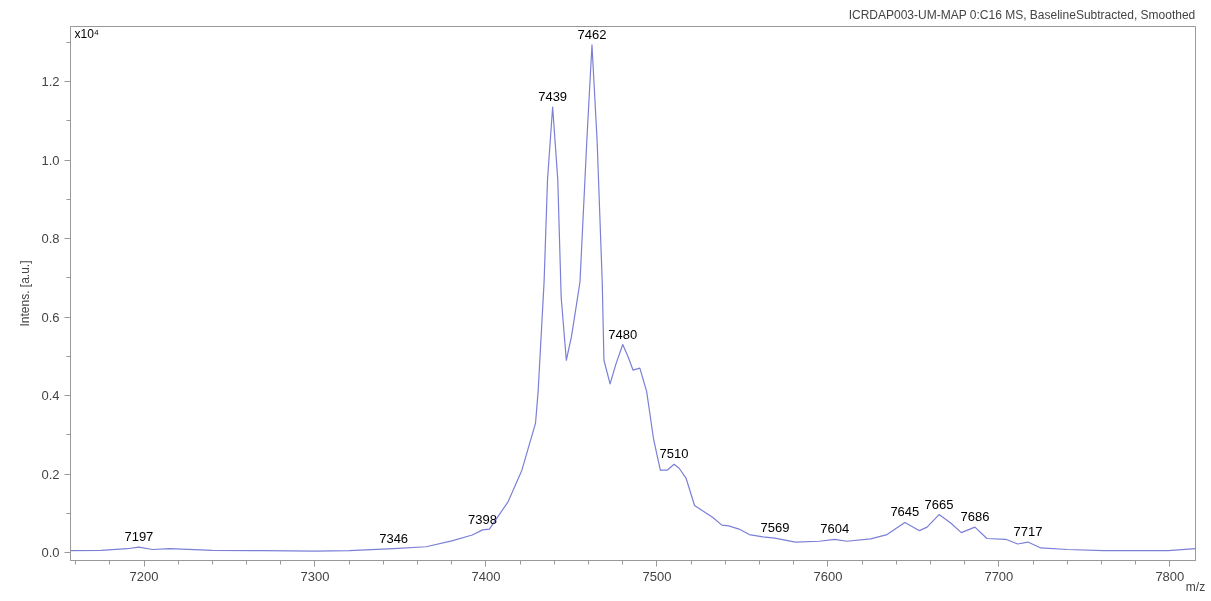 The width and height of the screenshot is (1211, 601). Describe the element at coordinates (828, 576) in the screenshot. I see `x-tick-label: 7600` at that location.